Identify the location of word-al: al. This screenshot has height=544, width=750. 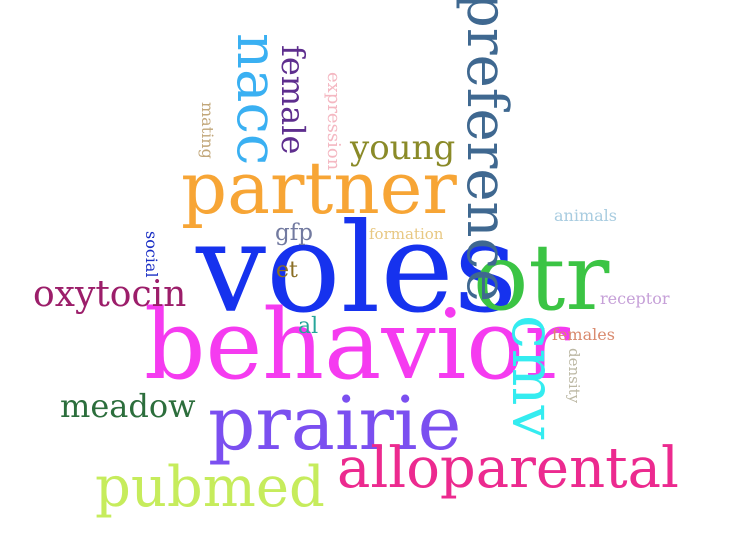
(308, 326).